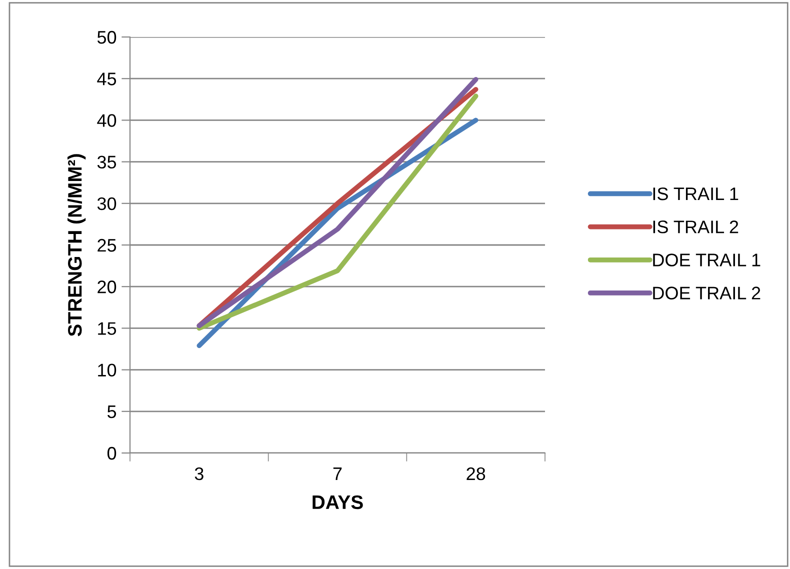 Image resolution: width=790 pixels, height=569 pixels. I want to click on legend-label: DOE TRAIL 1, so click(706, 260).